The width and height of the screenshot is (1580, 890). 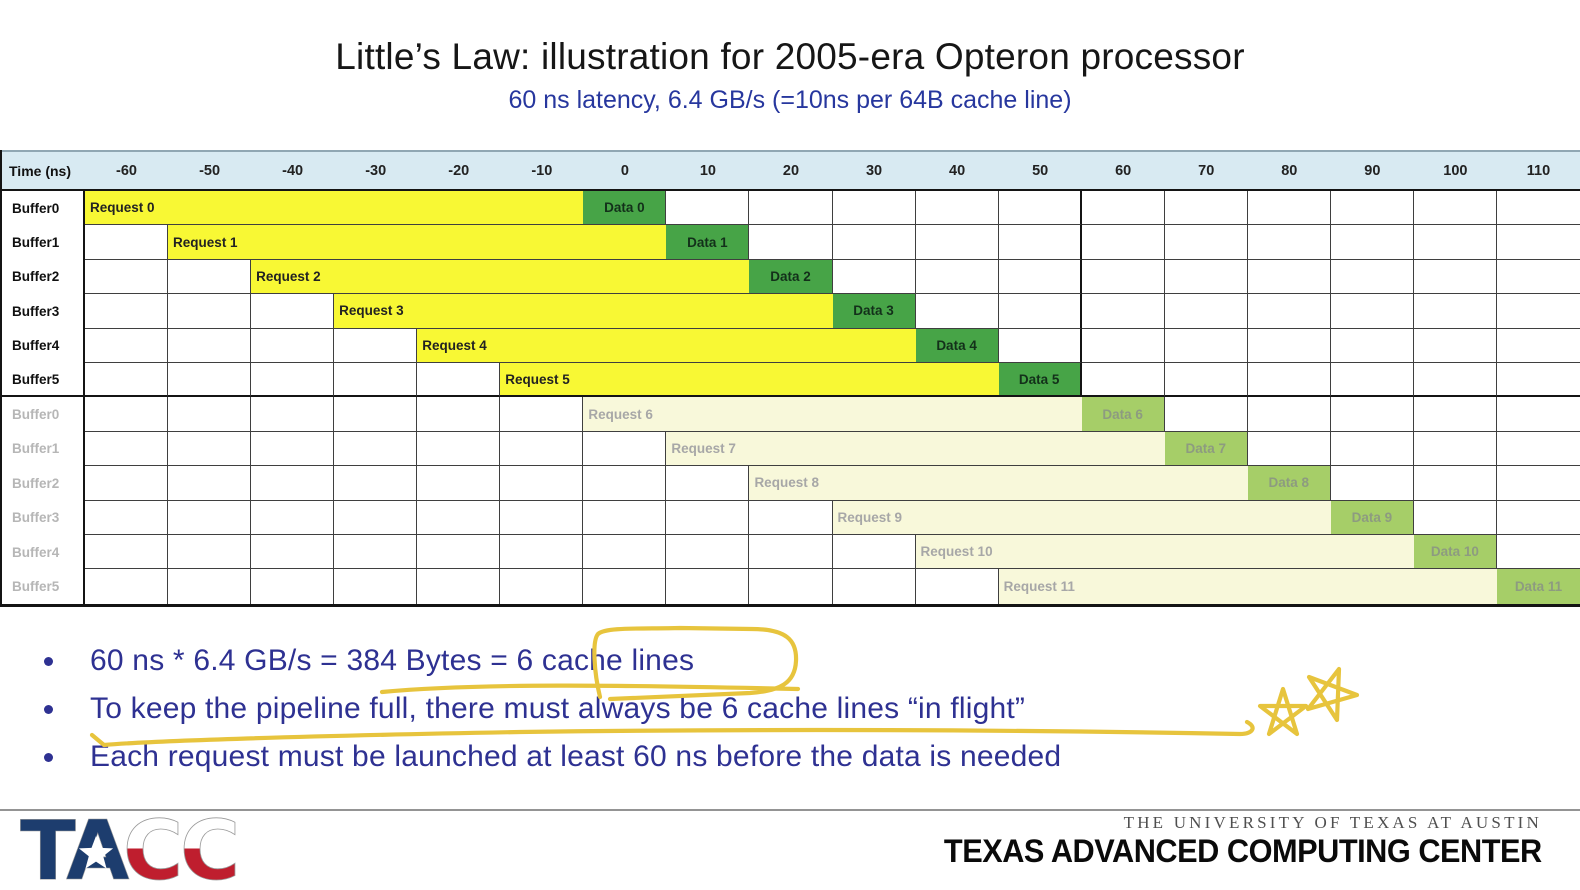 I want to click on timeline-row: Buffer5 Request 11 Data 11, so click(x=791, y=586).